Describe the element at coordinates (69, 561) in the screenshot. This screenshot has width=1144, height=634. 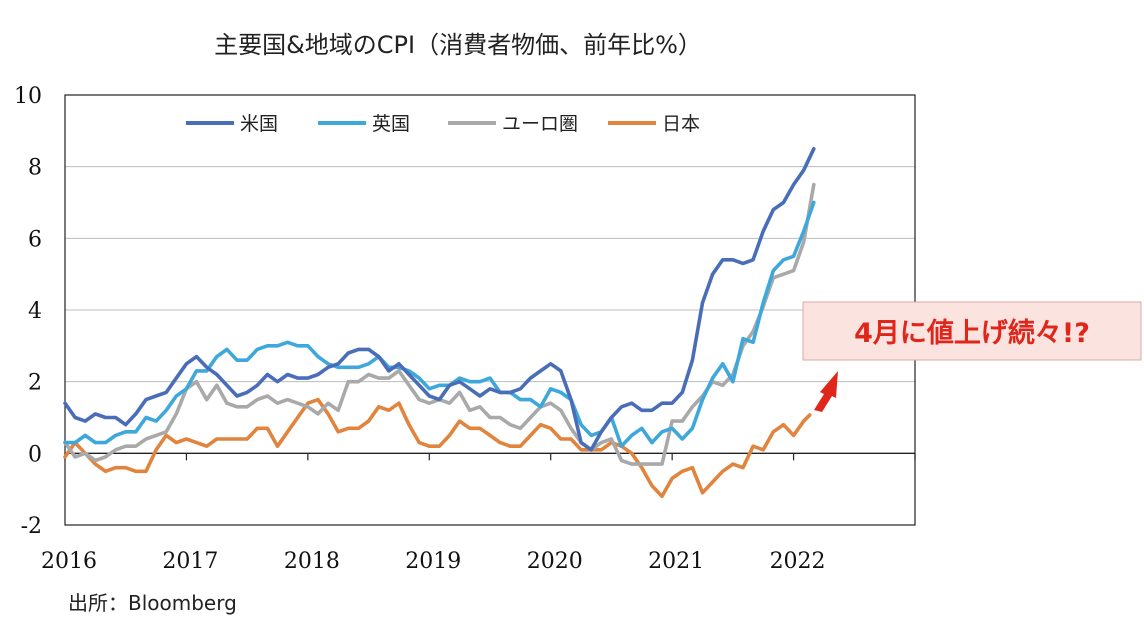
I see `x-tick-label: 2016` at that location.